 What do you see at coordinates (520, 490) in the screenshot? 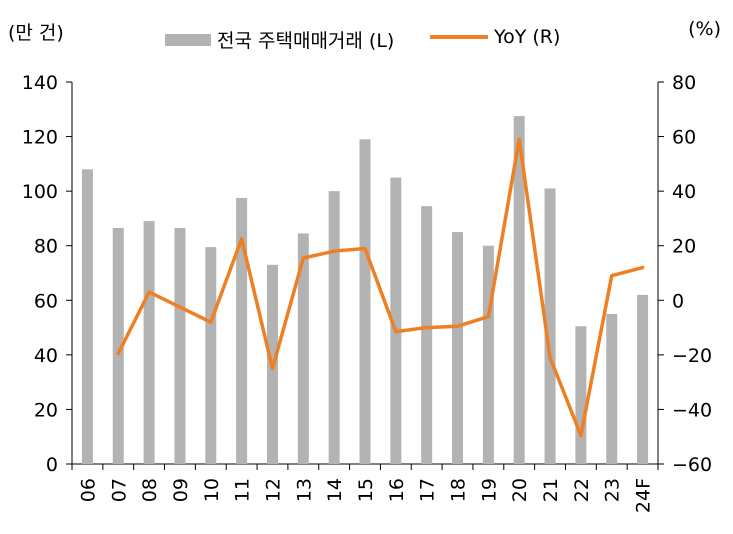
I see `x-tick-label: 20` at bounding box center [520, 490].